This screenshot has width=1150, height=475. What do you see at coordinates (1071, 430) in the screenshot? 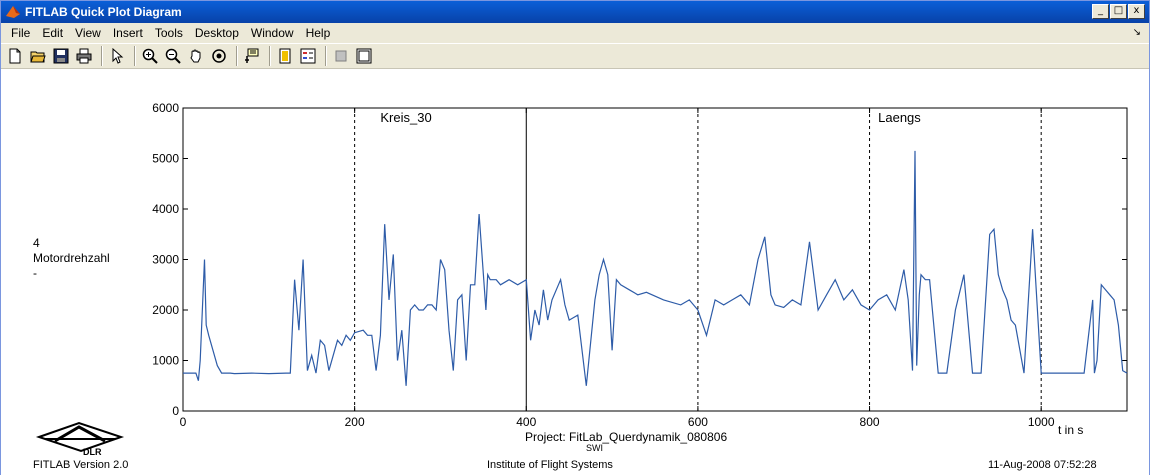
I see `x-axis-label: t in s` at bounding box center [1071, 430].